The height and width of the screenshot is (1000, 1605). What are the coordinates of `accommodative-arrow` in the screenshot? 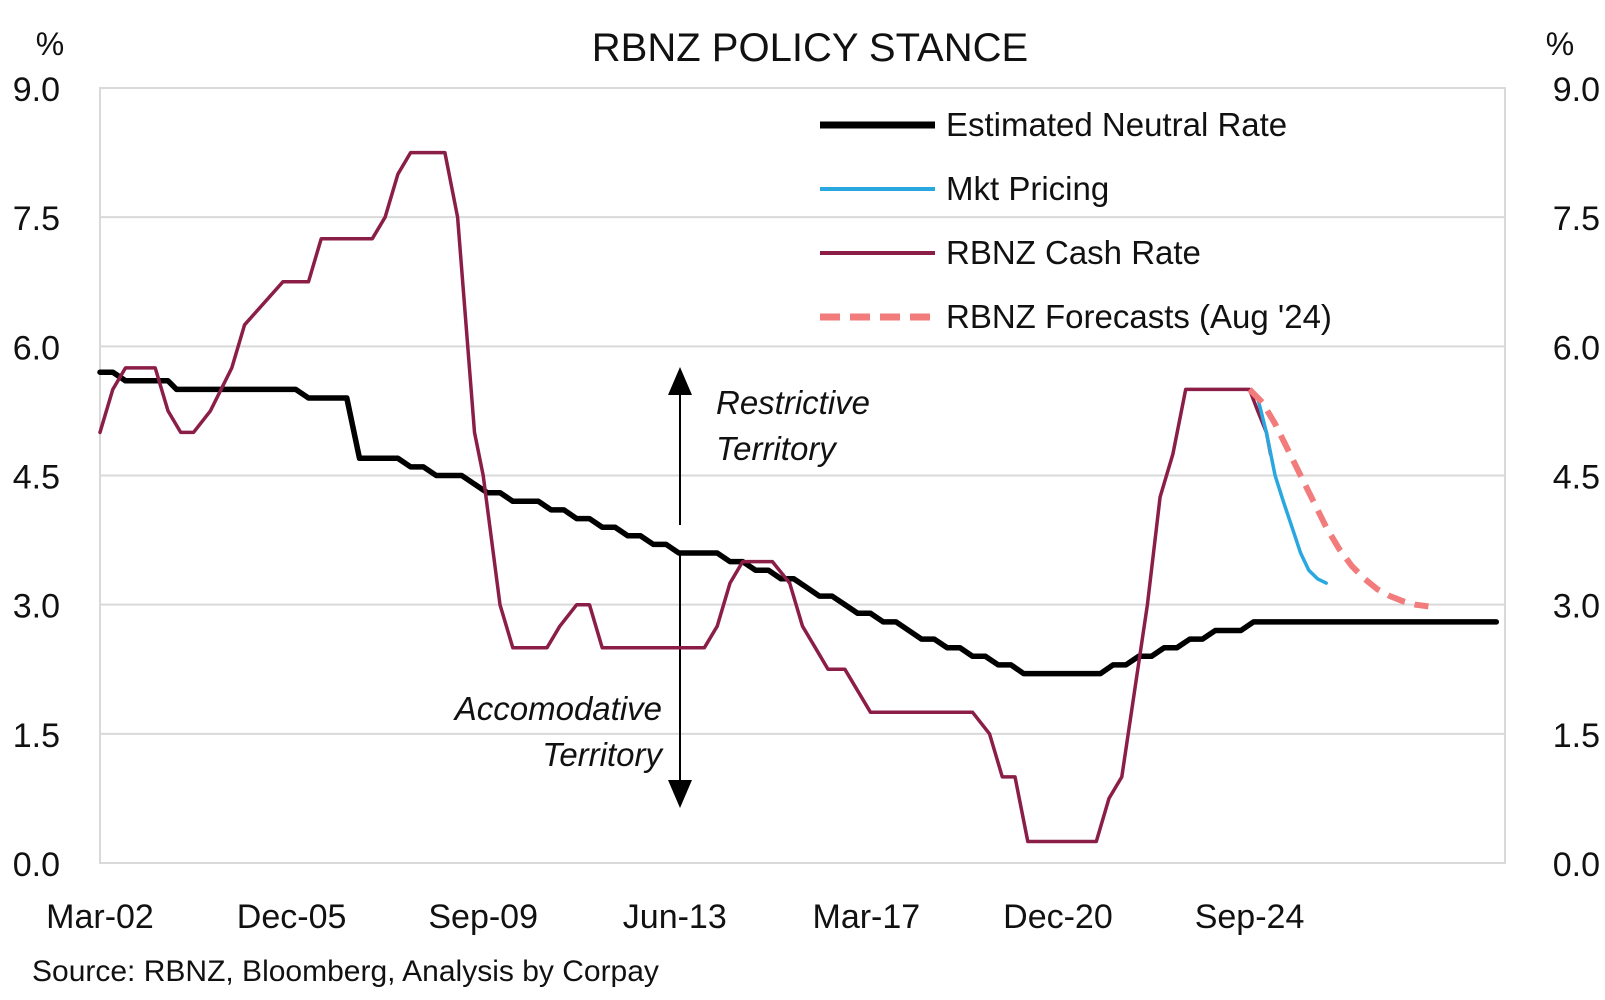 It's located at (680, 681).